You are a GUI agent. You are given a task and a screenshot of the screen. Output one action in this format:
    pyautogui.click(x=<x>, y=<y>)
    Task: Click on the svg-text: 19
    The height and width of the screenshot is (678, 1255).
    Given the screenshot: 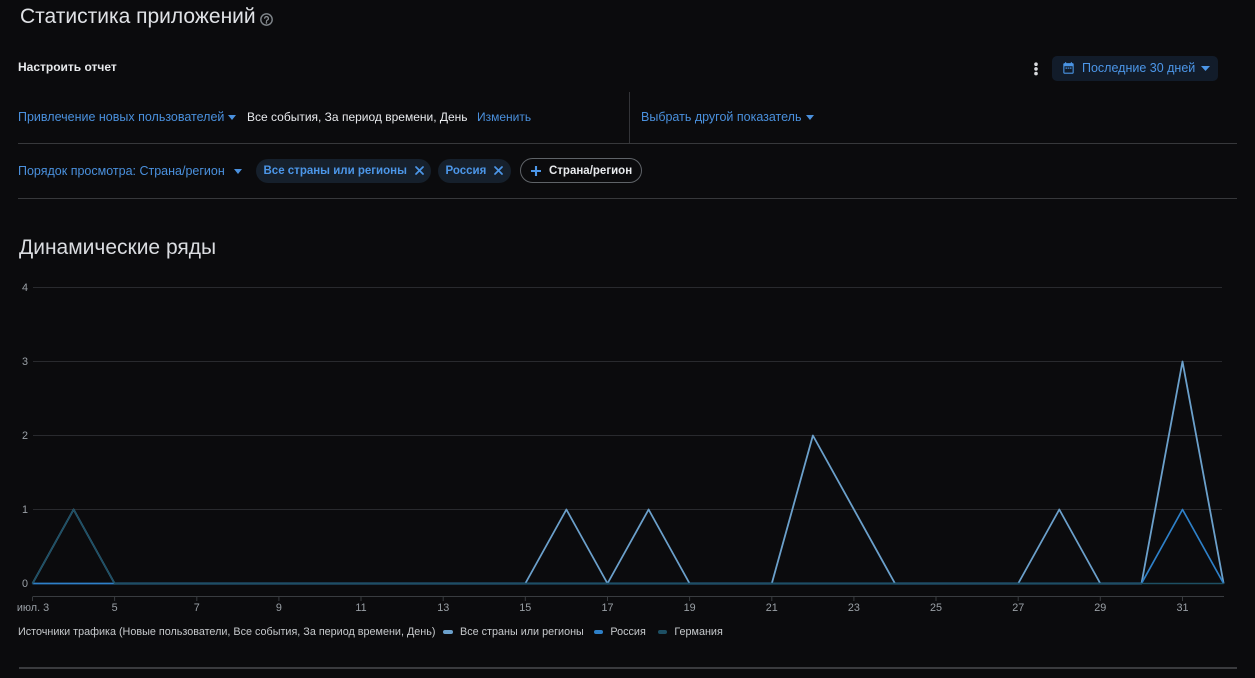 What is the action you would take?
    pyautogui.click(x=690, y=608)
    